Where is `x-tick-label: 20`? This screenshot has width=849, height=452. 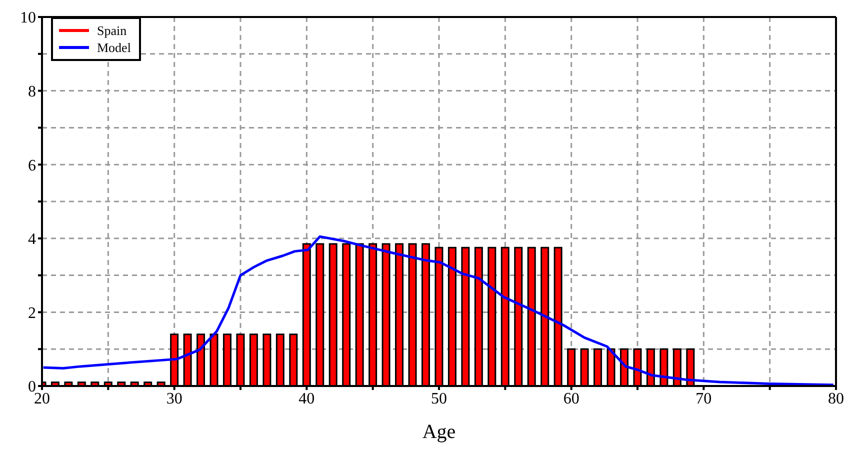
x-tick-label: 20 is located at coordinates (42, 399).